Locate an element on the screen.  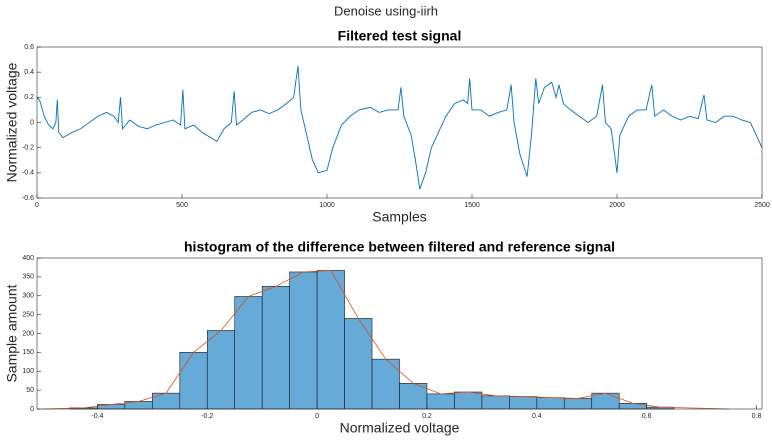
x-tick-label: 0.8 is located at coordinates (757, 416).